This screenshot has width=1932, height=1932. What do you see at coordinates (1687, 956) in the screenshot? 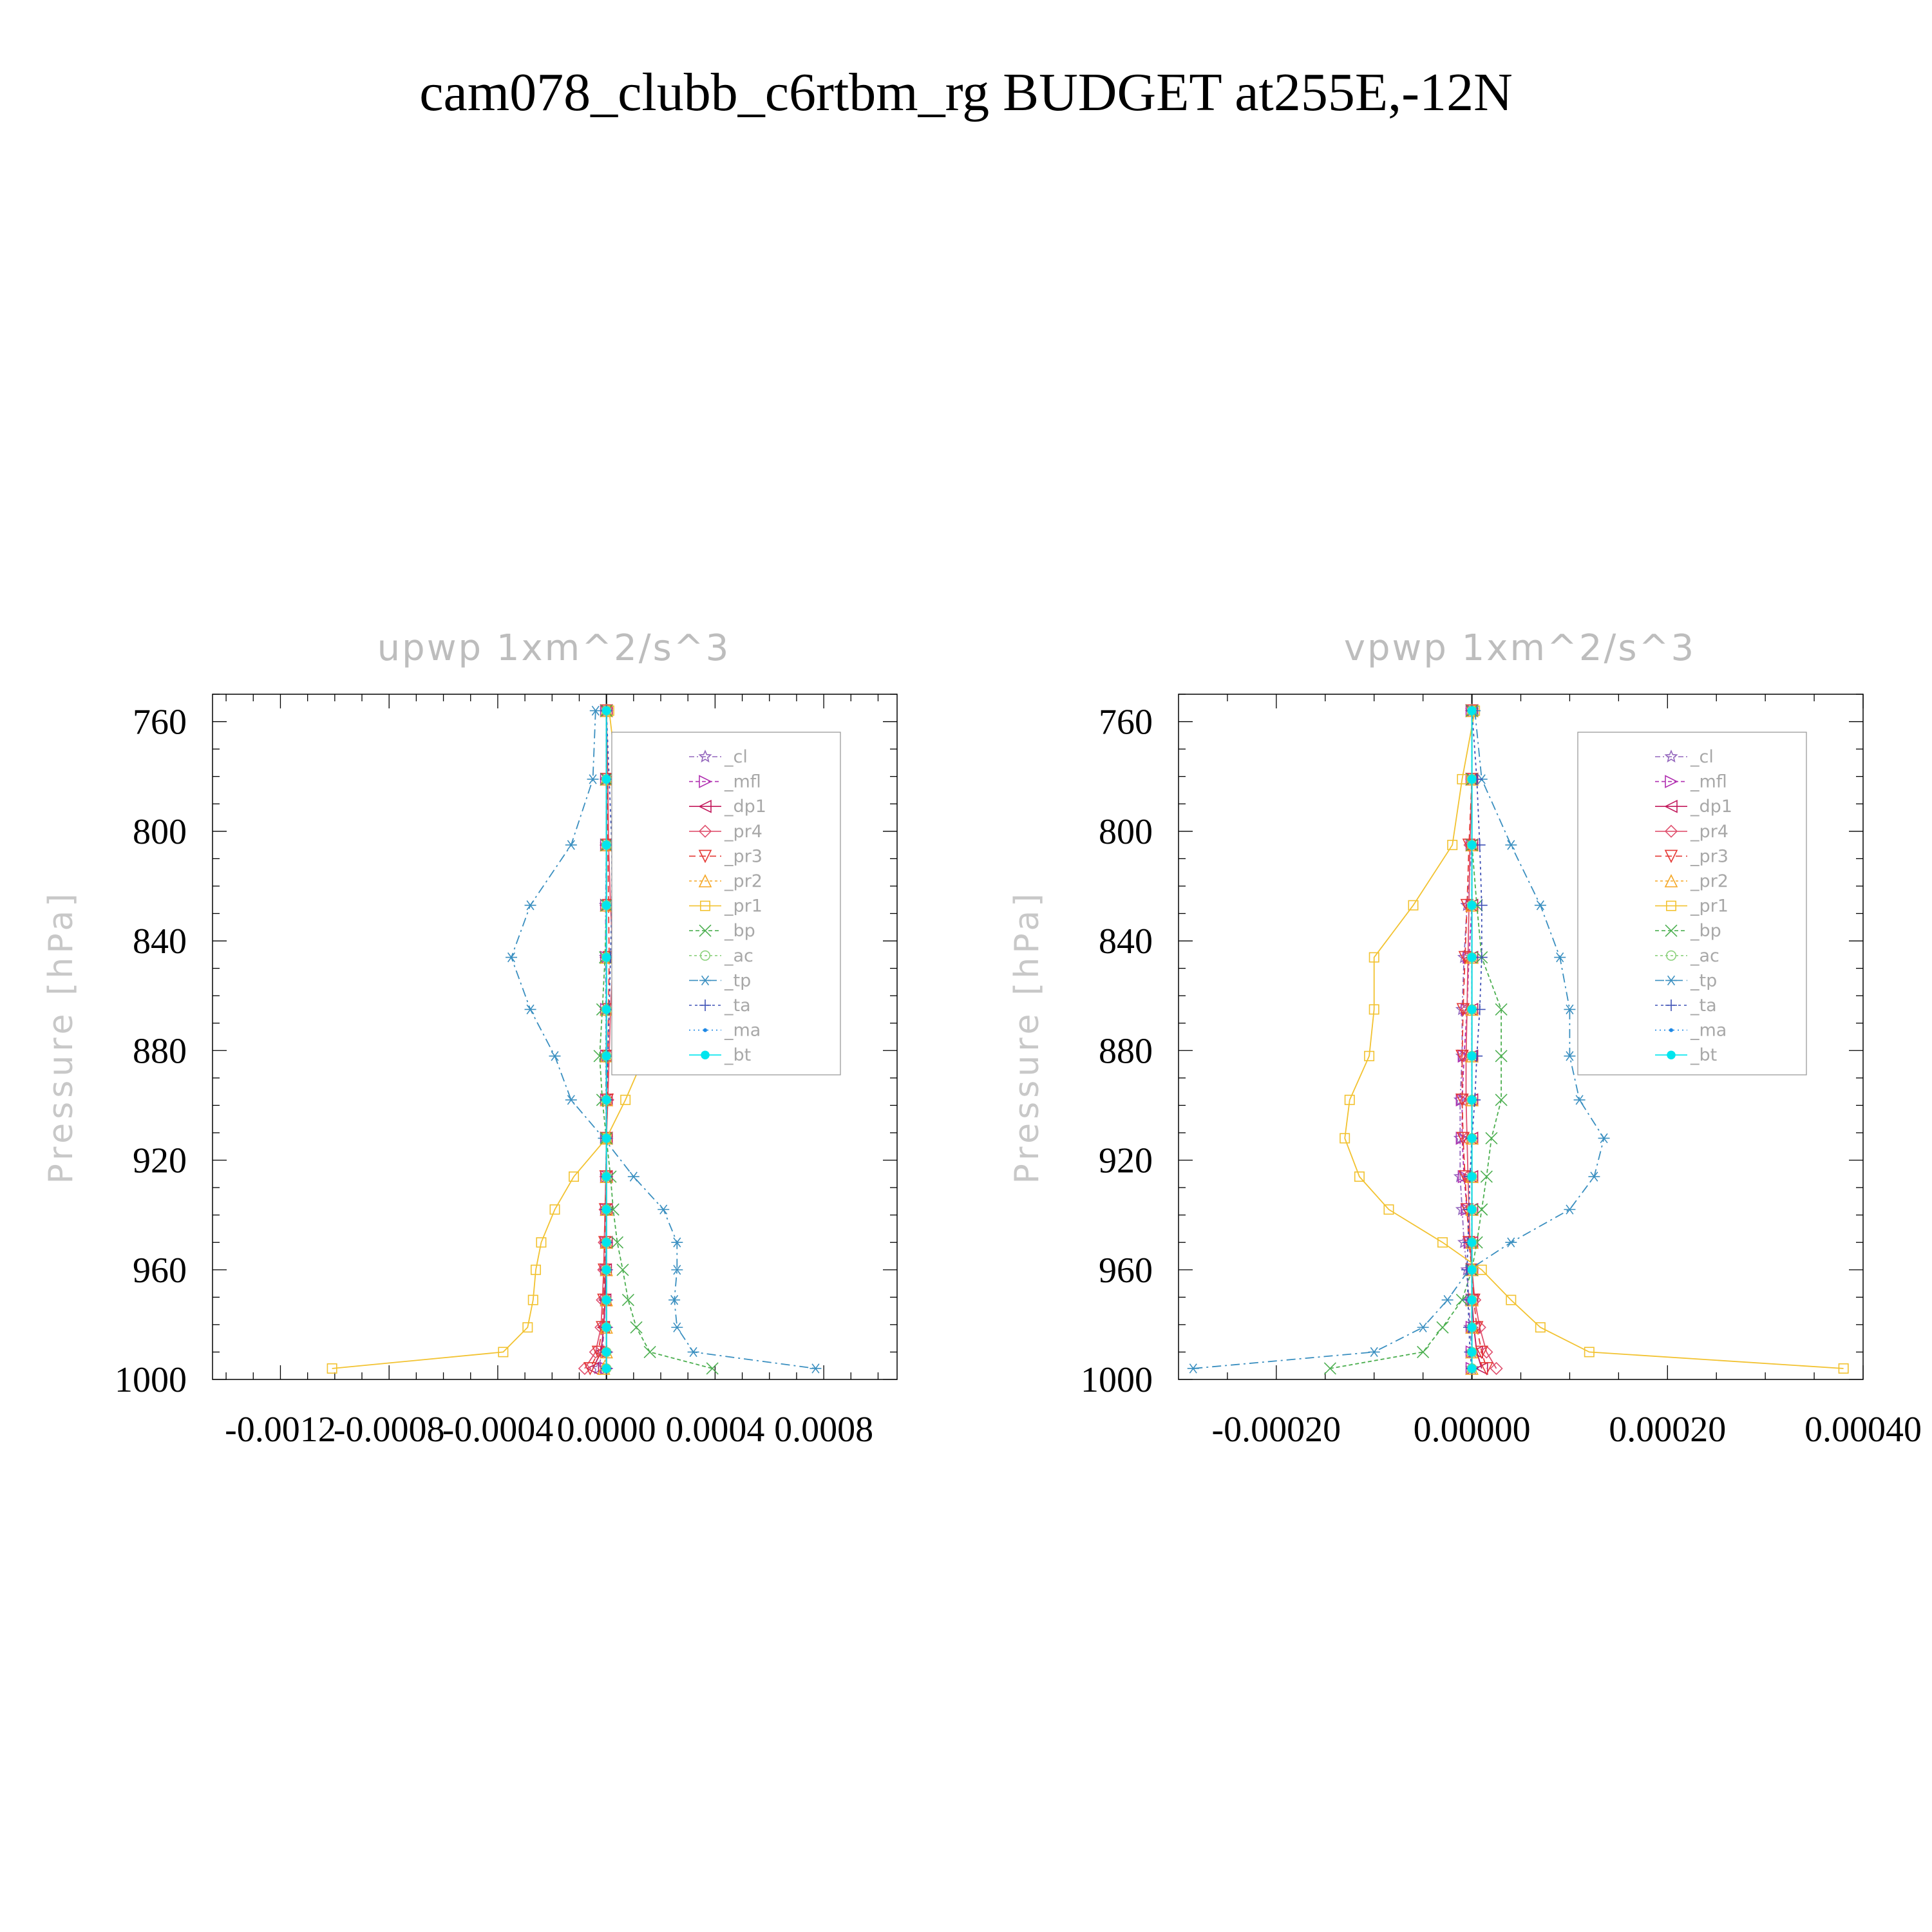
I see `legend-item-ac: _ac` at bounding box center [1687, 956].